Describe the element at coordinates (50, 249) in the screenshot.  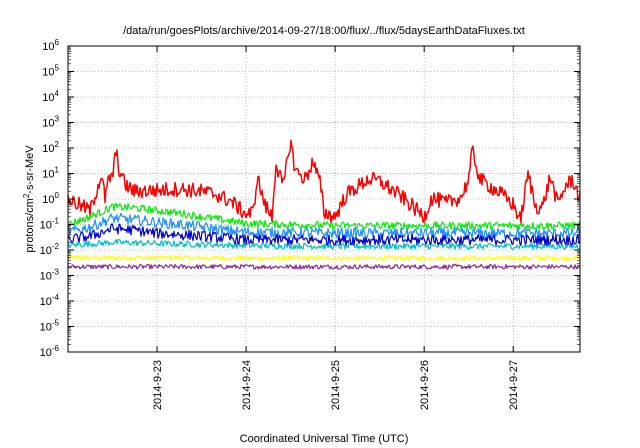
I see `y-tick-label: 10⁻²` at that location.